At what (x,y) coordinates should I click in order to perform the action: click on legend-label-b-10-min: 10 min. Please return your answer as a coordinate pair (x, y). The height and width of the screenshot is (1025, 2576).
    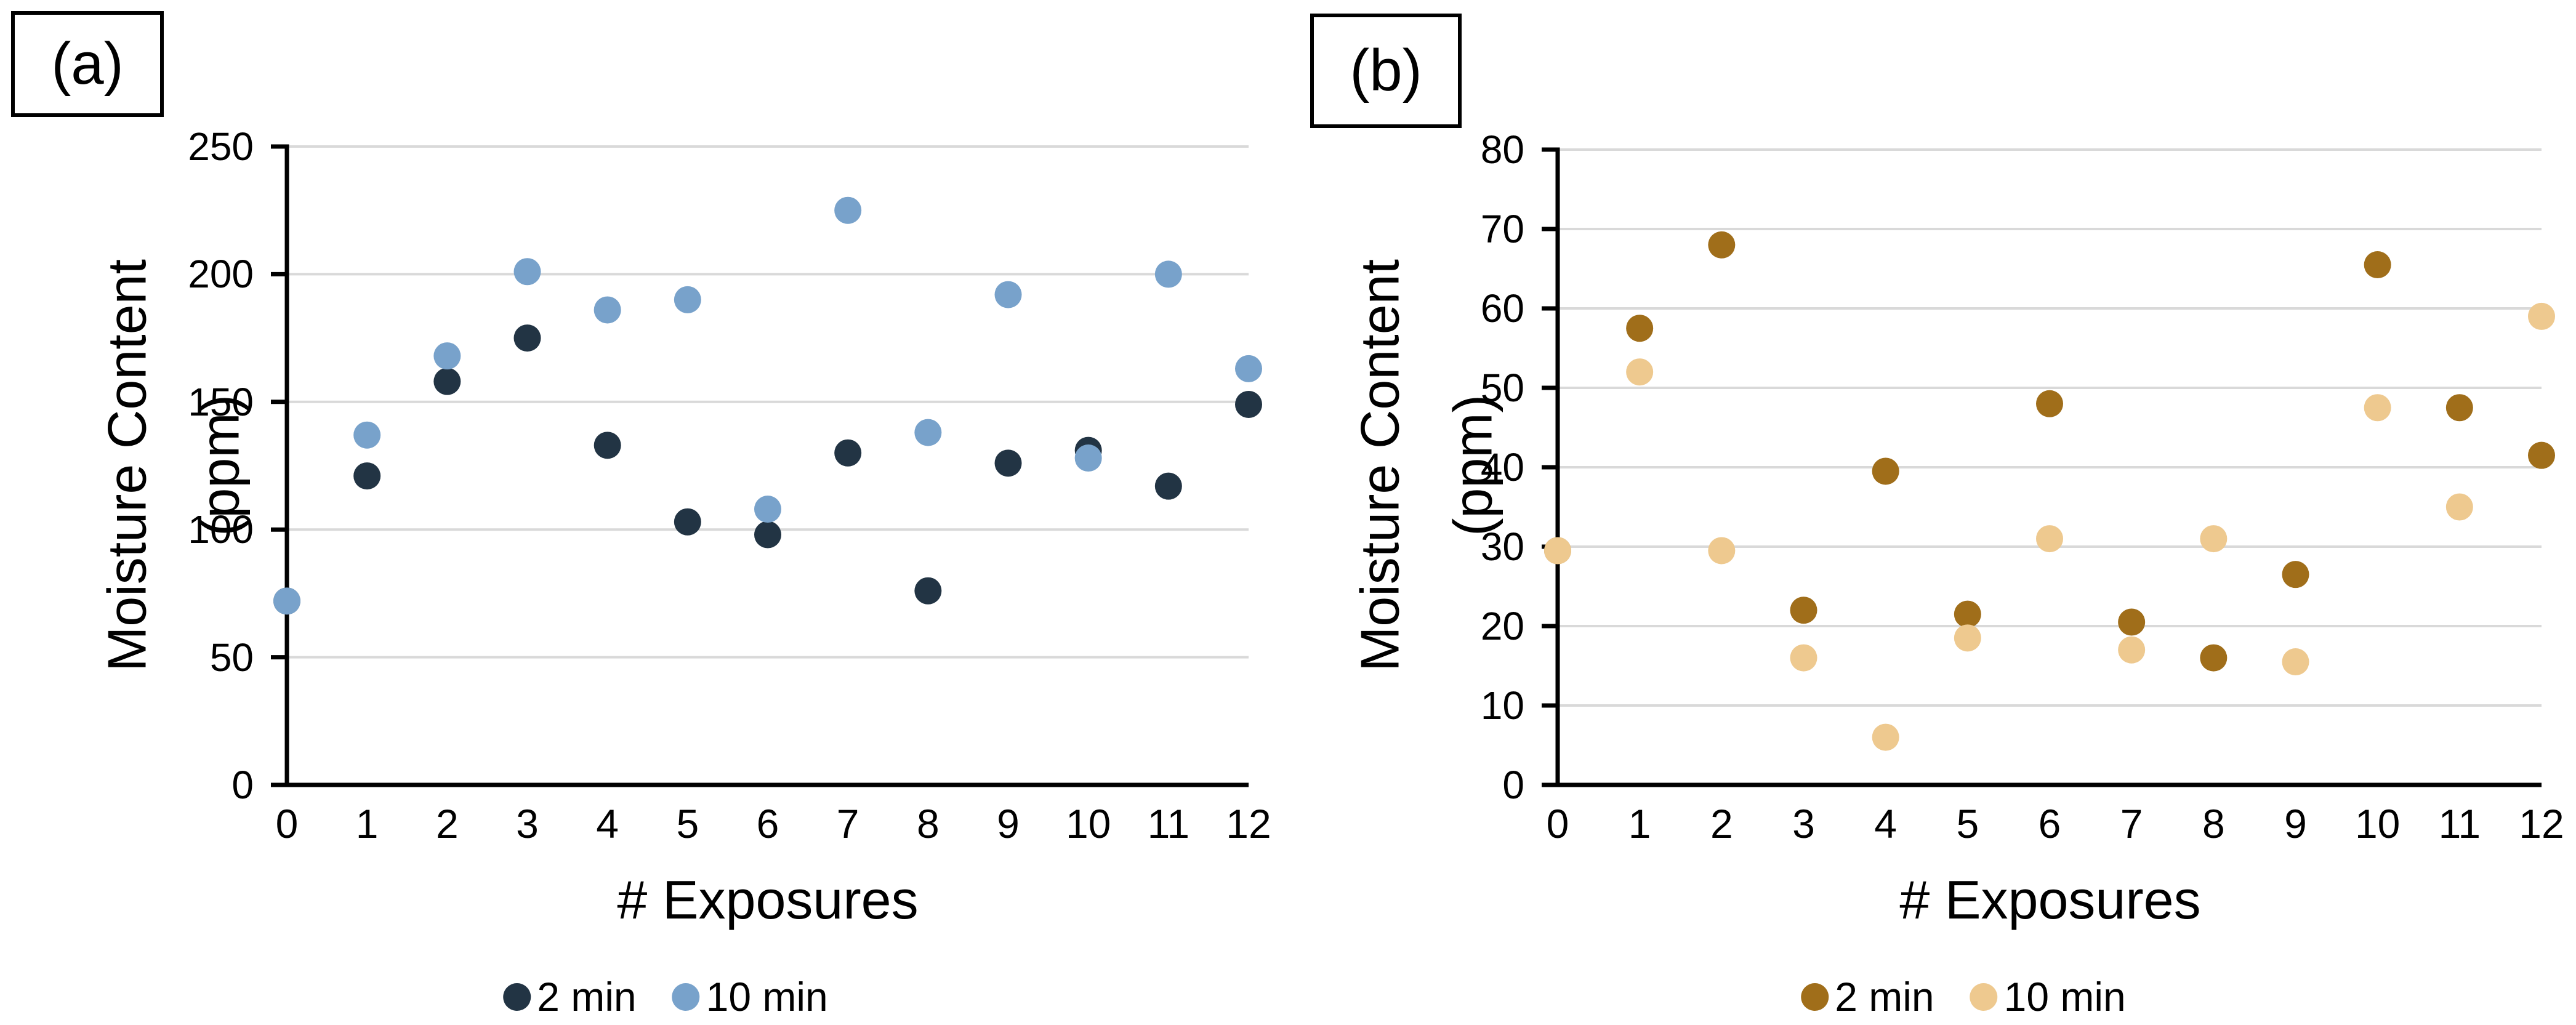
    Looking at the image, I should click on (2064, 996).